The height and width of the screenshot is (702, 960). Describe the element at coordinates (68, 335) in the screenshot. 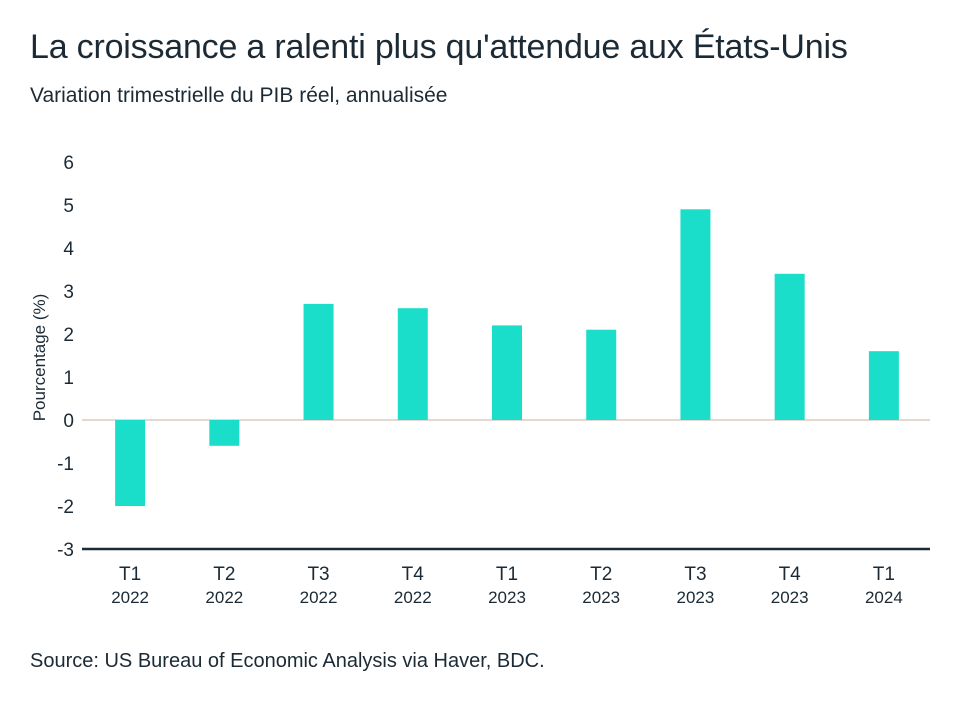

I see `y-tick-label: 2` at that location.